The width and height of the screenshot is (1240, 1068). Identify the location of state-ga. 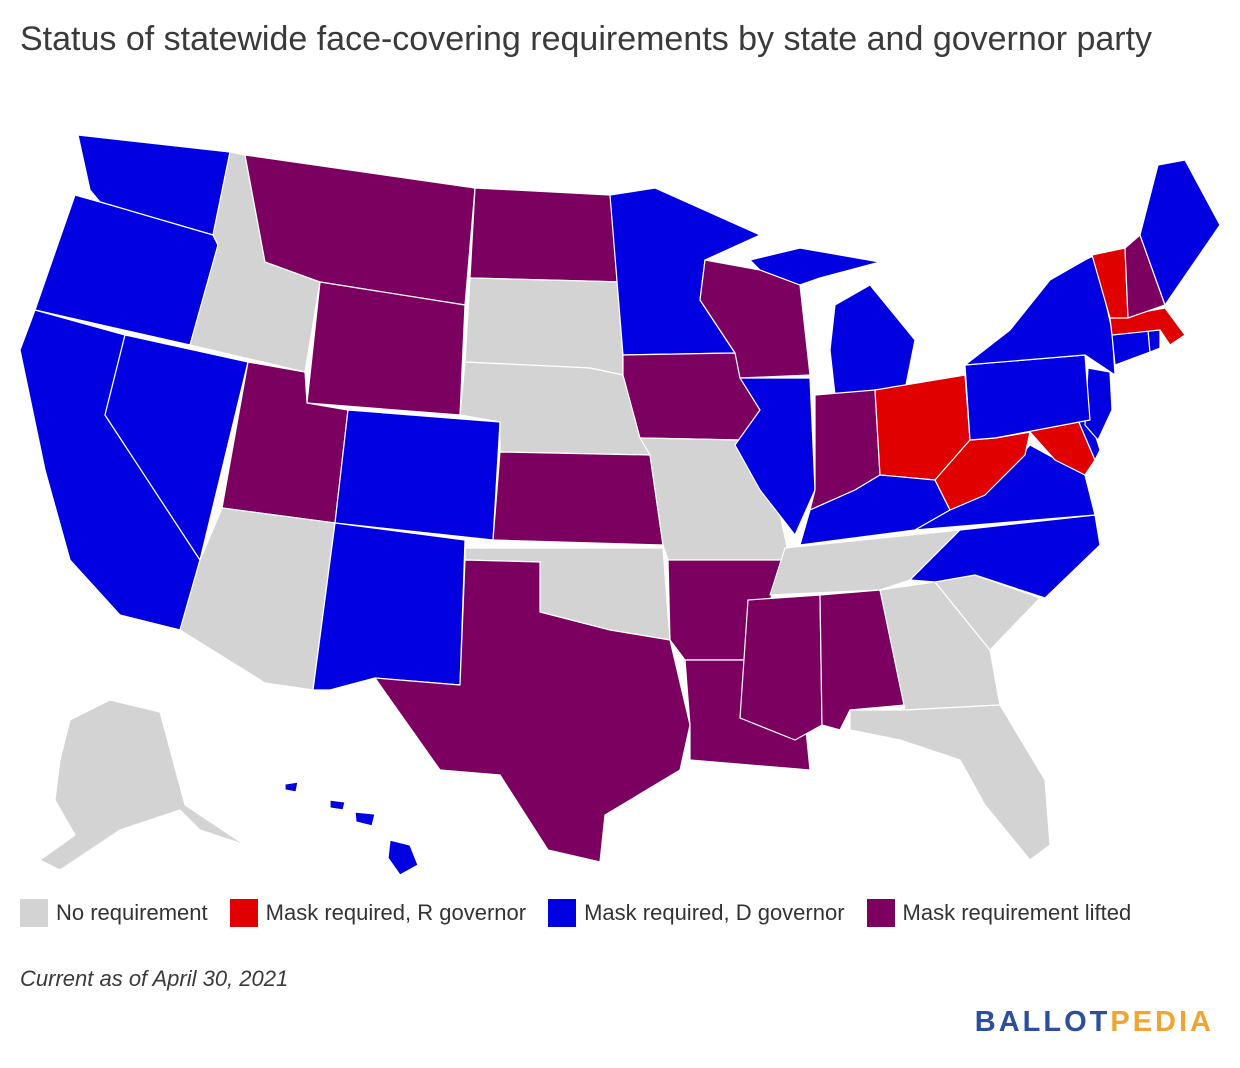
(940, 646).